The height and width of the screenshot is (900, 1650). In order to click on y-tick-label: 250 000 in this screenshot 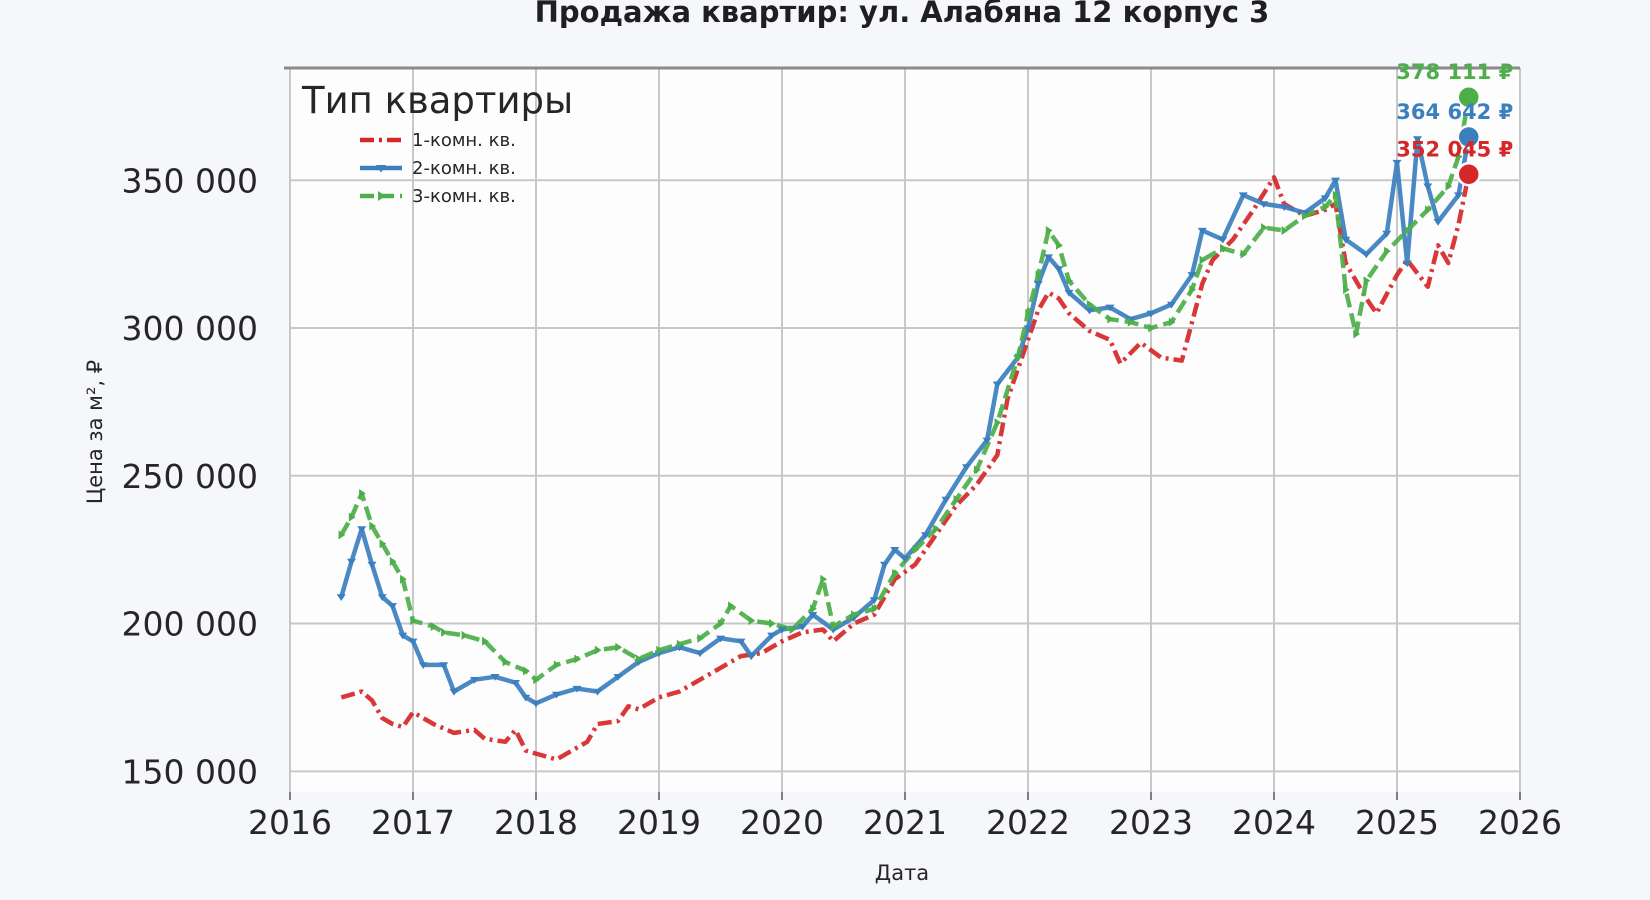, I will do `click(190, 476)`.